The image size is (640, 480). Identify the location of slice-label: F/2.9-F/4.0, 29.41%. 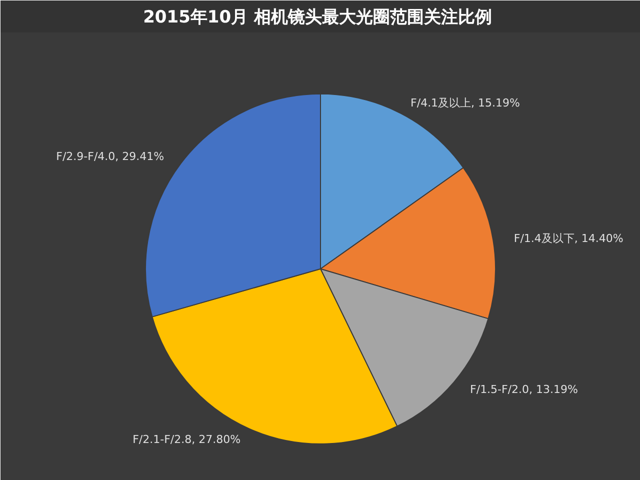
(110, 156).